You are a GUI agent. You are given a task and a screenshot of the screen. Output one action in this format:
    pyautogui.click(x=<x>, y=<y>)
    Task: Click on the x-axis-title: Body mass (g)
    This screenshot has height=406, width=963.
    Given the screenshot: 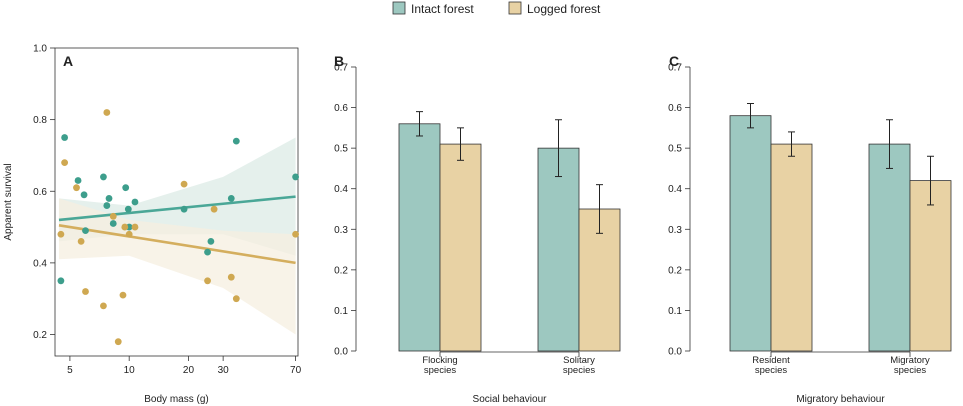 What is the action you would take?
    pyautogui.click(x=176, y=399)
    